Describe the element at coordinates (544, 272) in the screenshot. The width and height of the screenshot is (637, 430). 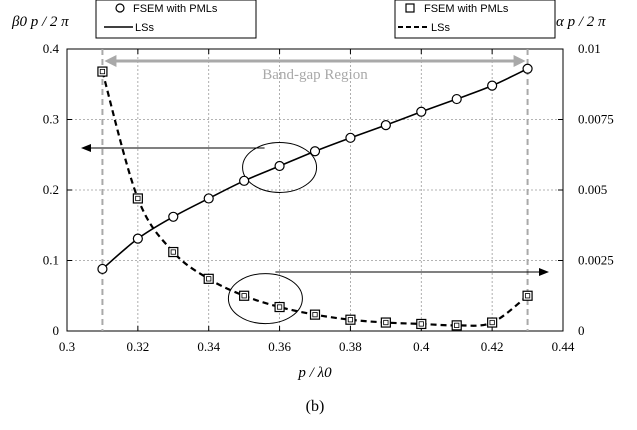
I see `arrowhead-right` at that location.